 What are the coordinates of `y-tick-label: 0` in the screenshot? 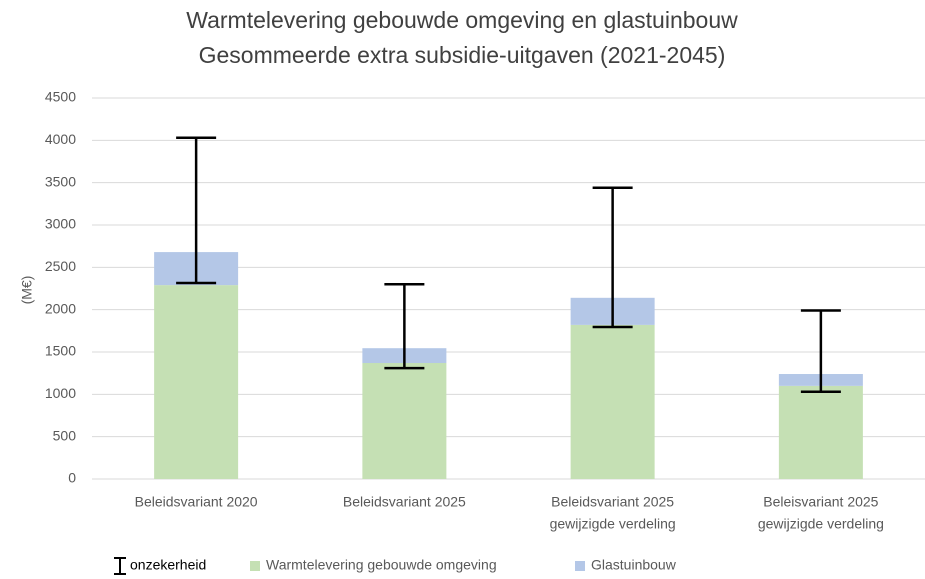 It's located at (72, 478).